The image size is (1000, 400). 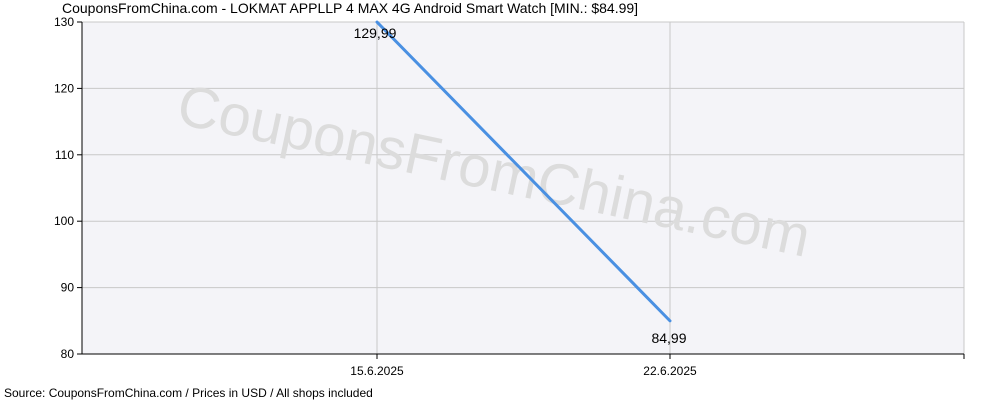 What do you see at coordinates (64, 88) in the screenshot?
I see `y-tick-label: 120` at bounding box center [64, 88].